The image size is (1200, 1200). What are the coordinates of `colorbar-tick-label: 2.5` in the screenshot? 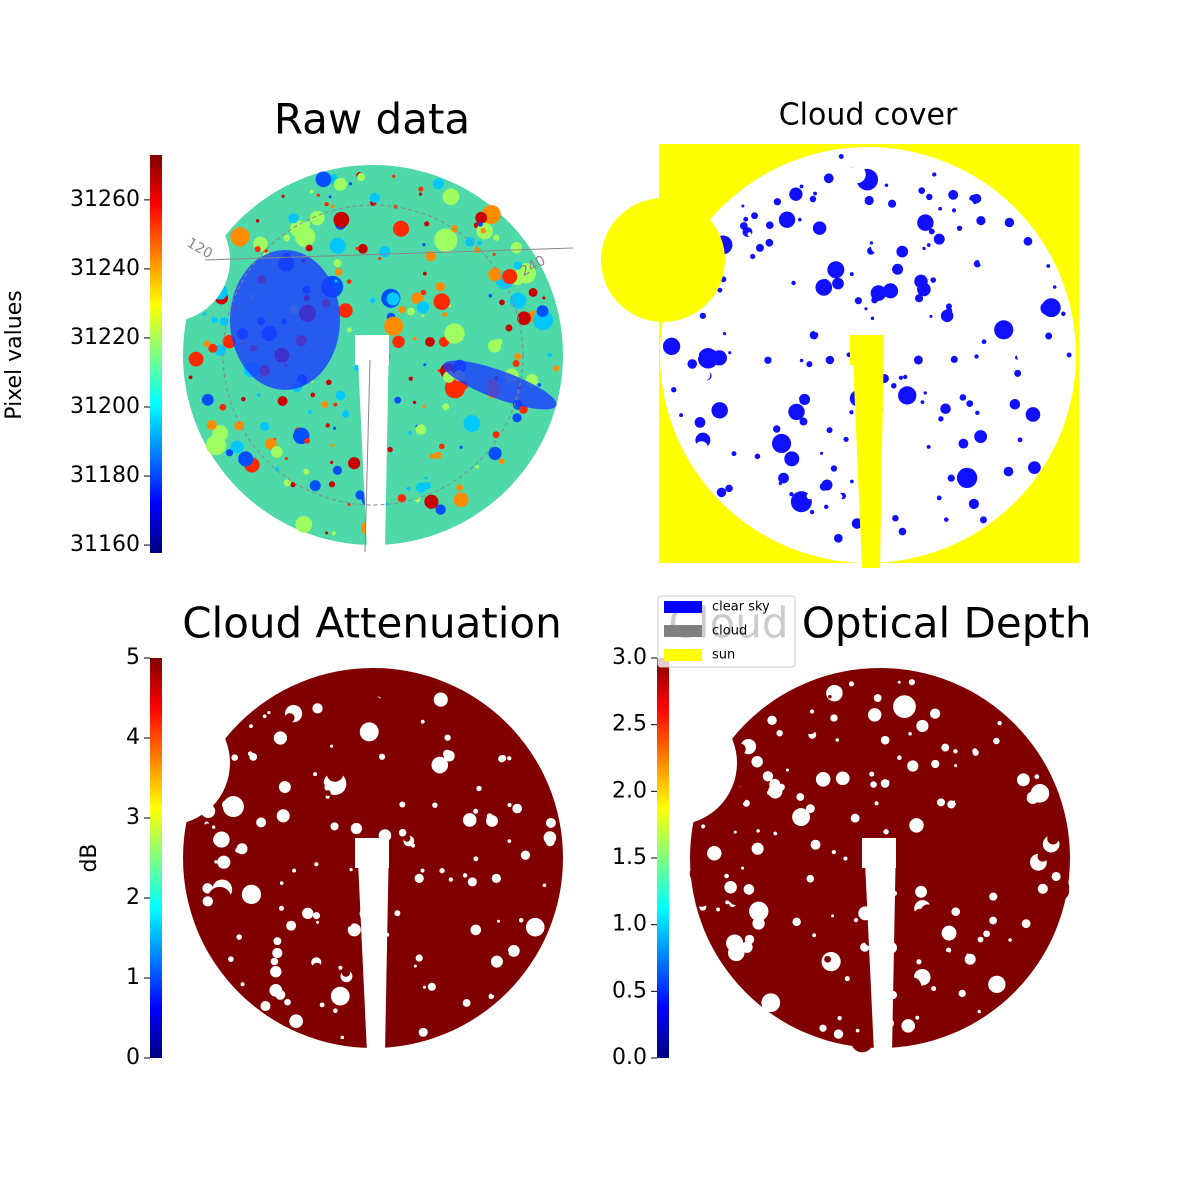 It's located at (629, 724).